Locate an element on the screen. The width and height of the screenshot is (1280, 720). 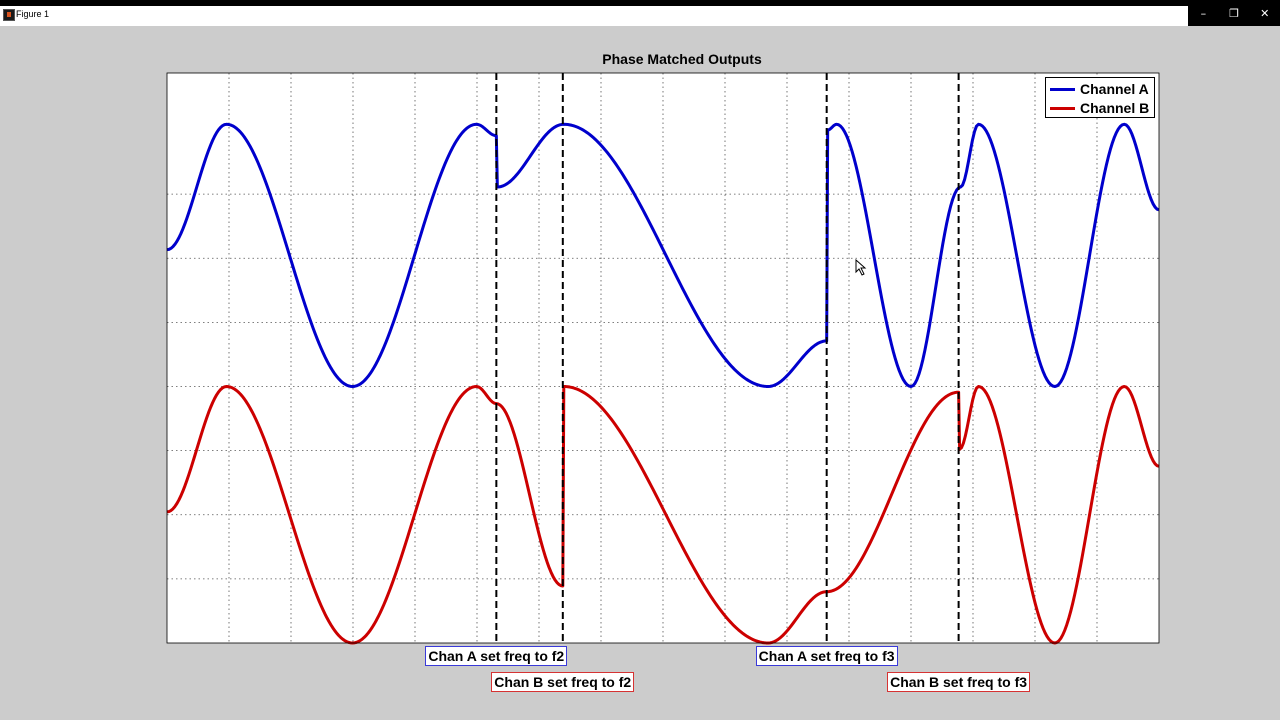
window-controls: – ❐ ✕ is located at coordinates (1234, 13).